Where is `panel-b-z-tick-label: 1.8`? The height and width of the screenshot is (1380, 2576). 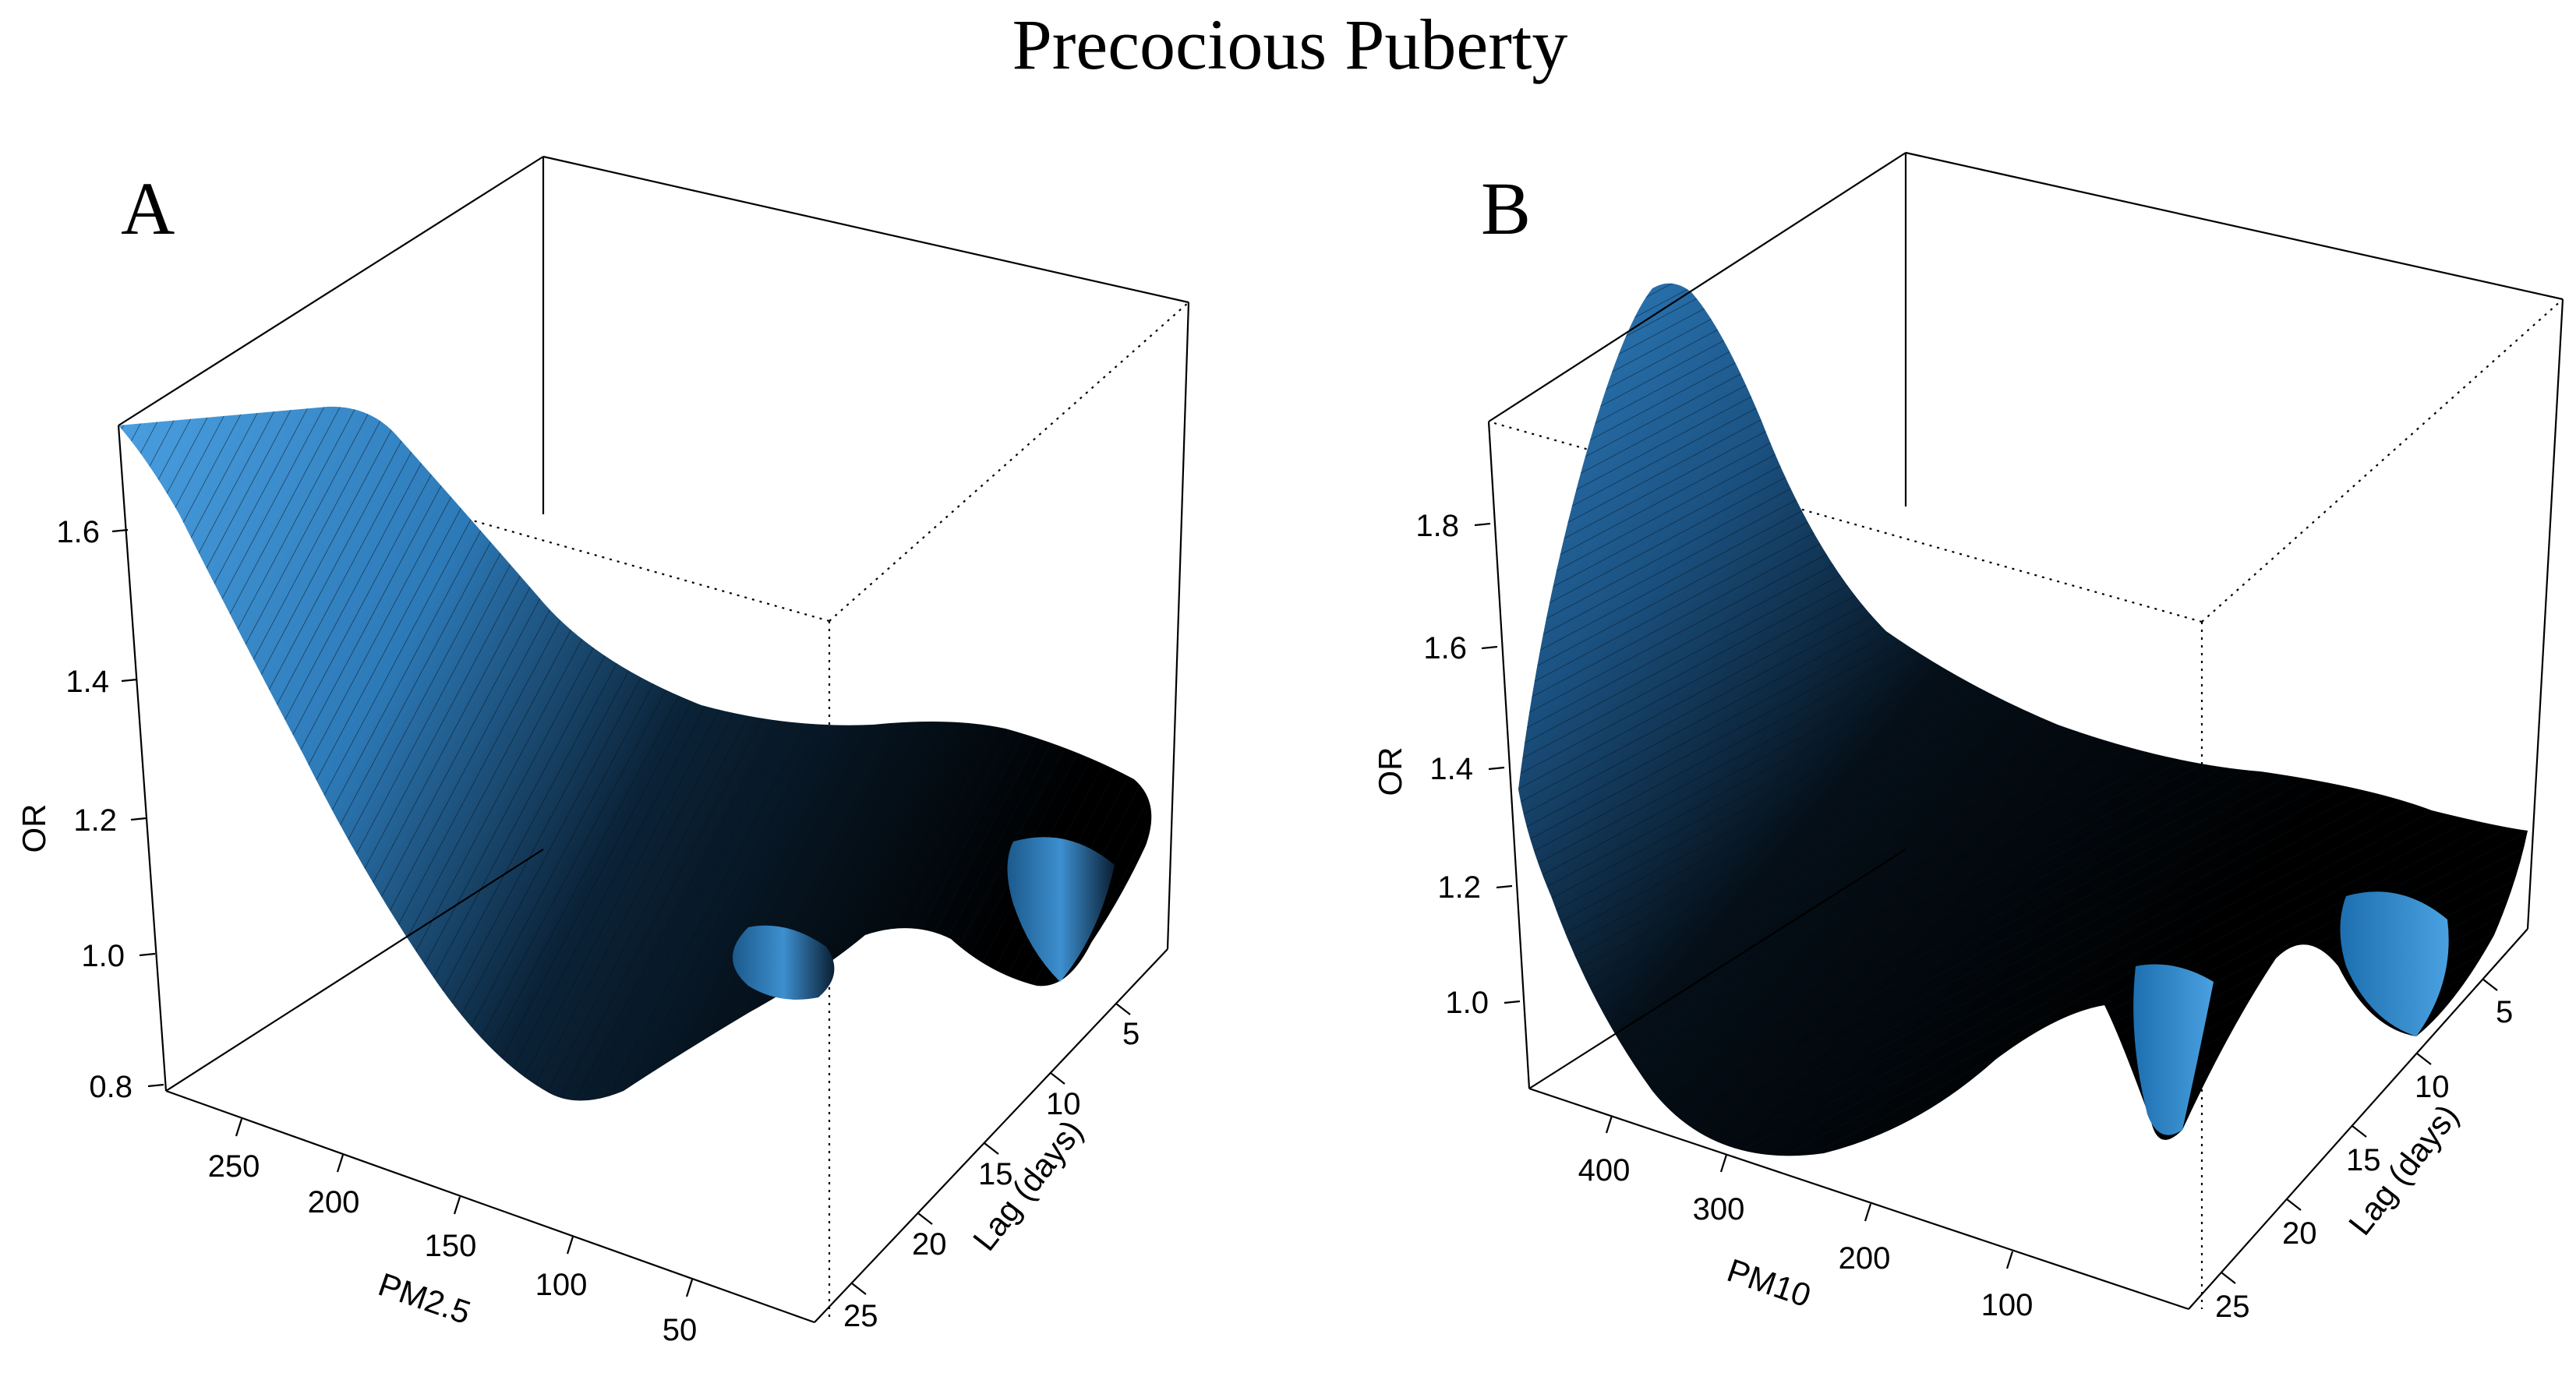
panel-b-z-tick-label: 1.8 is located at coordinates (1437, 526).